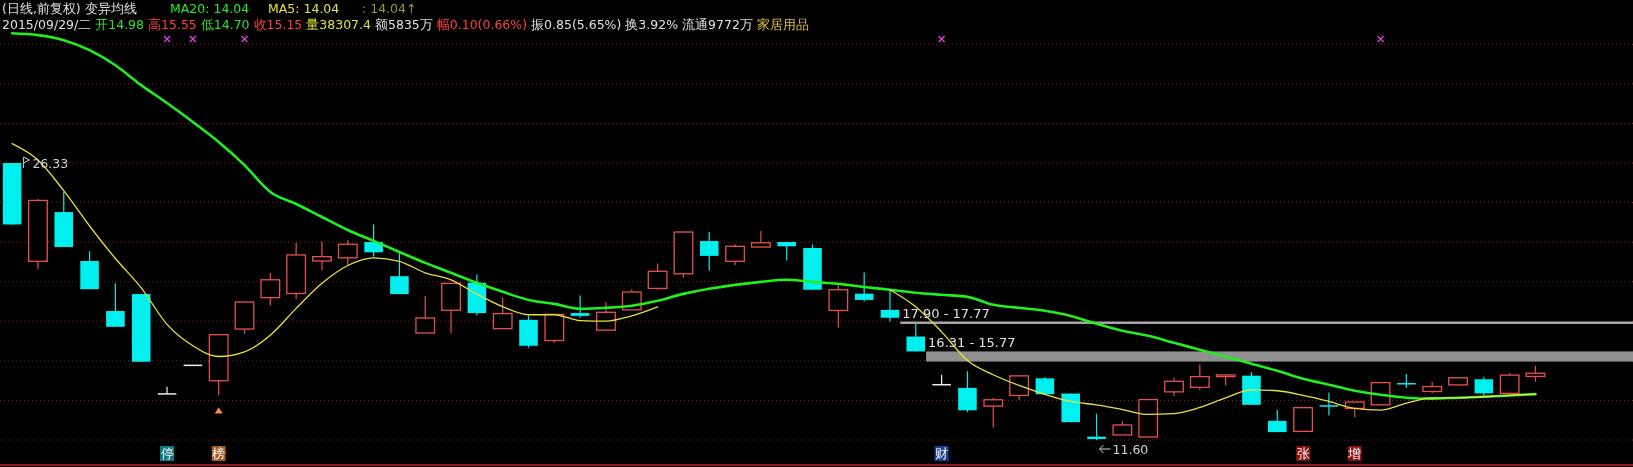  What do you see at coordinates (405, 24) in the screenshot?
I see `text: 2015/09/29/二 开14.98 高15.55 低14.70 收15.15 量38307.4 额5835万 幅0.10(0.66%) 振0.85(5.65%) 换3.92% 流通9772万 家居用品` at bounding box center [405, 24].